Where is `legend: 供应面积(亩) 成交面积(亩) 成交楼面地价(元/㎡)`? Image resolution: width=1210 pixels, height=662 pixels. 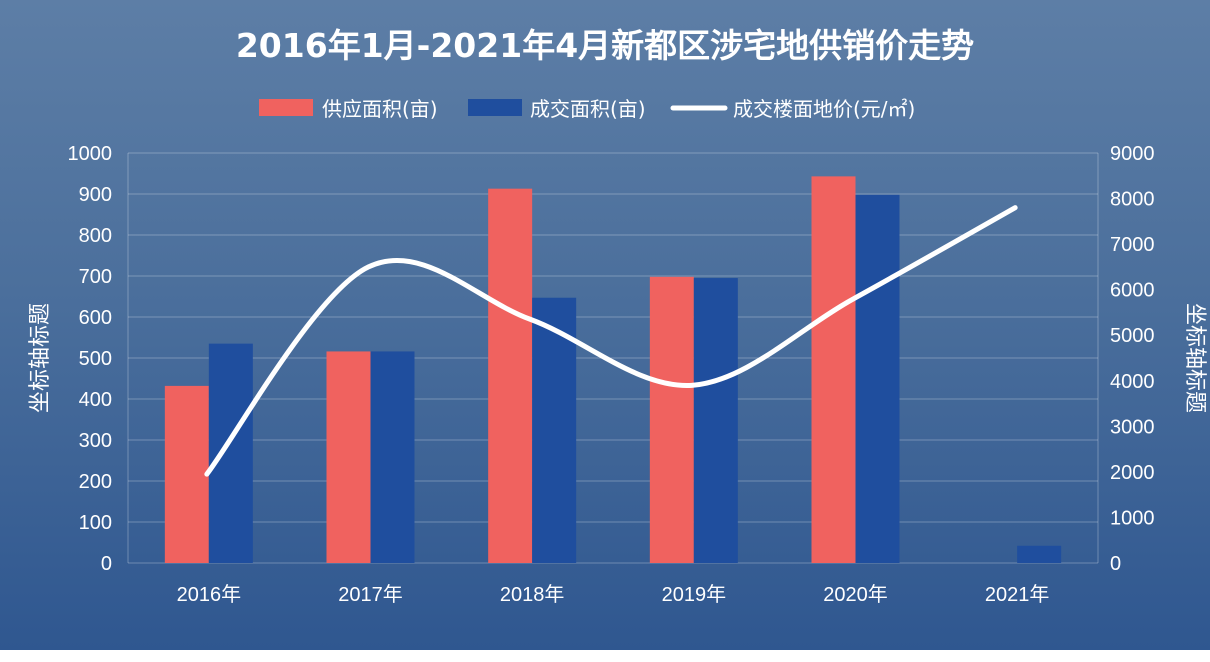
legend: 供应面积(亩) 成交面积(亩) 成交楼面地价(元/㎡) is located at coordinates (587, 109).